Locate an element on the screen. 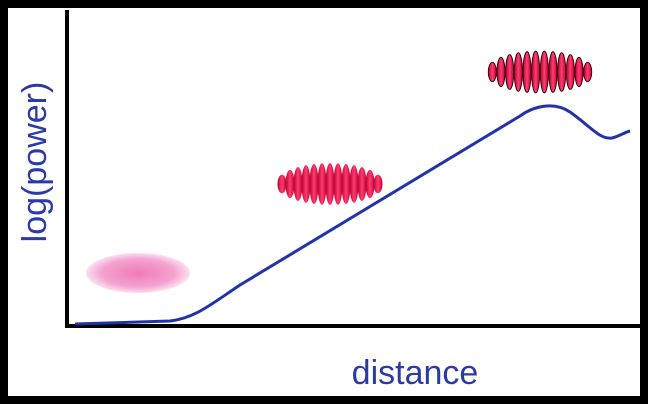 This screenshot has height=404, width=648. electron-bunch-microbunched is located at coordinates (540, 72).